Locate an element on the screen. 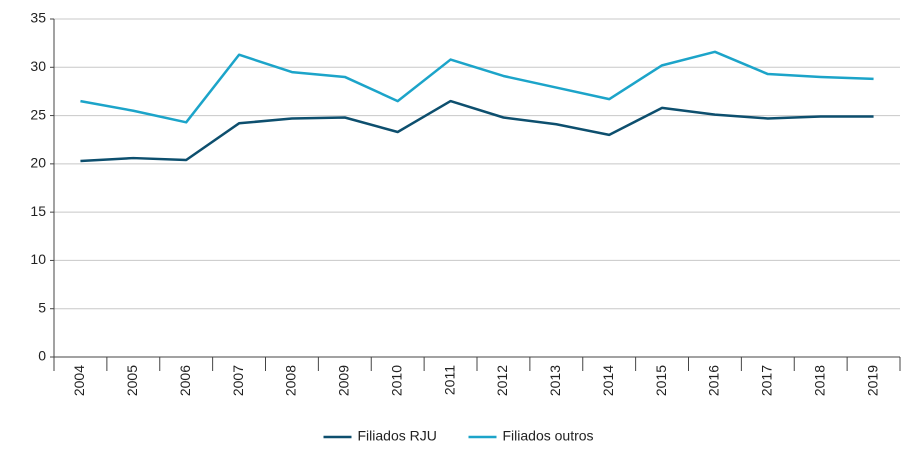  x-tick-label: 2004 is located at coordinates (79, 380).